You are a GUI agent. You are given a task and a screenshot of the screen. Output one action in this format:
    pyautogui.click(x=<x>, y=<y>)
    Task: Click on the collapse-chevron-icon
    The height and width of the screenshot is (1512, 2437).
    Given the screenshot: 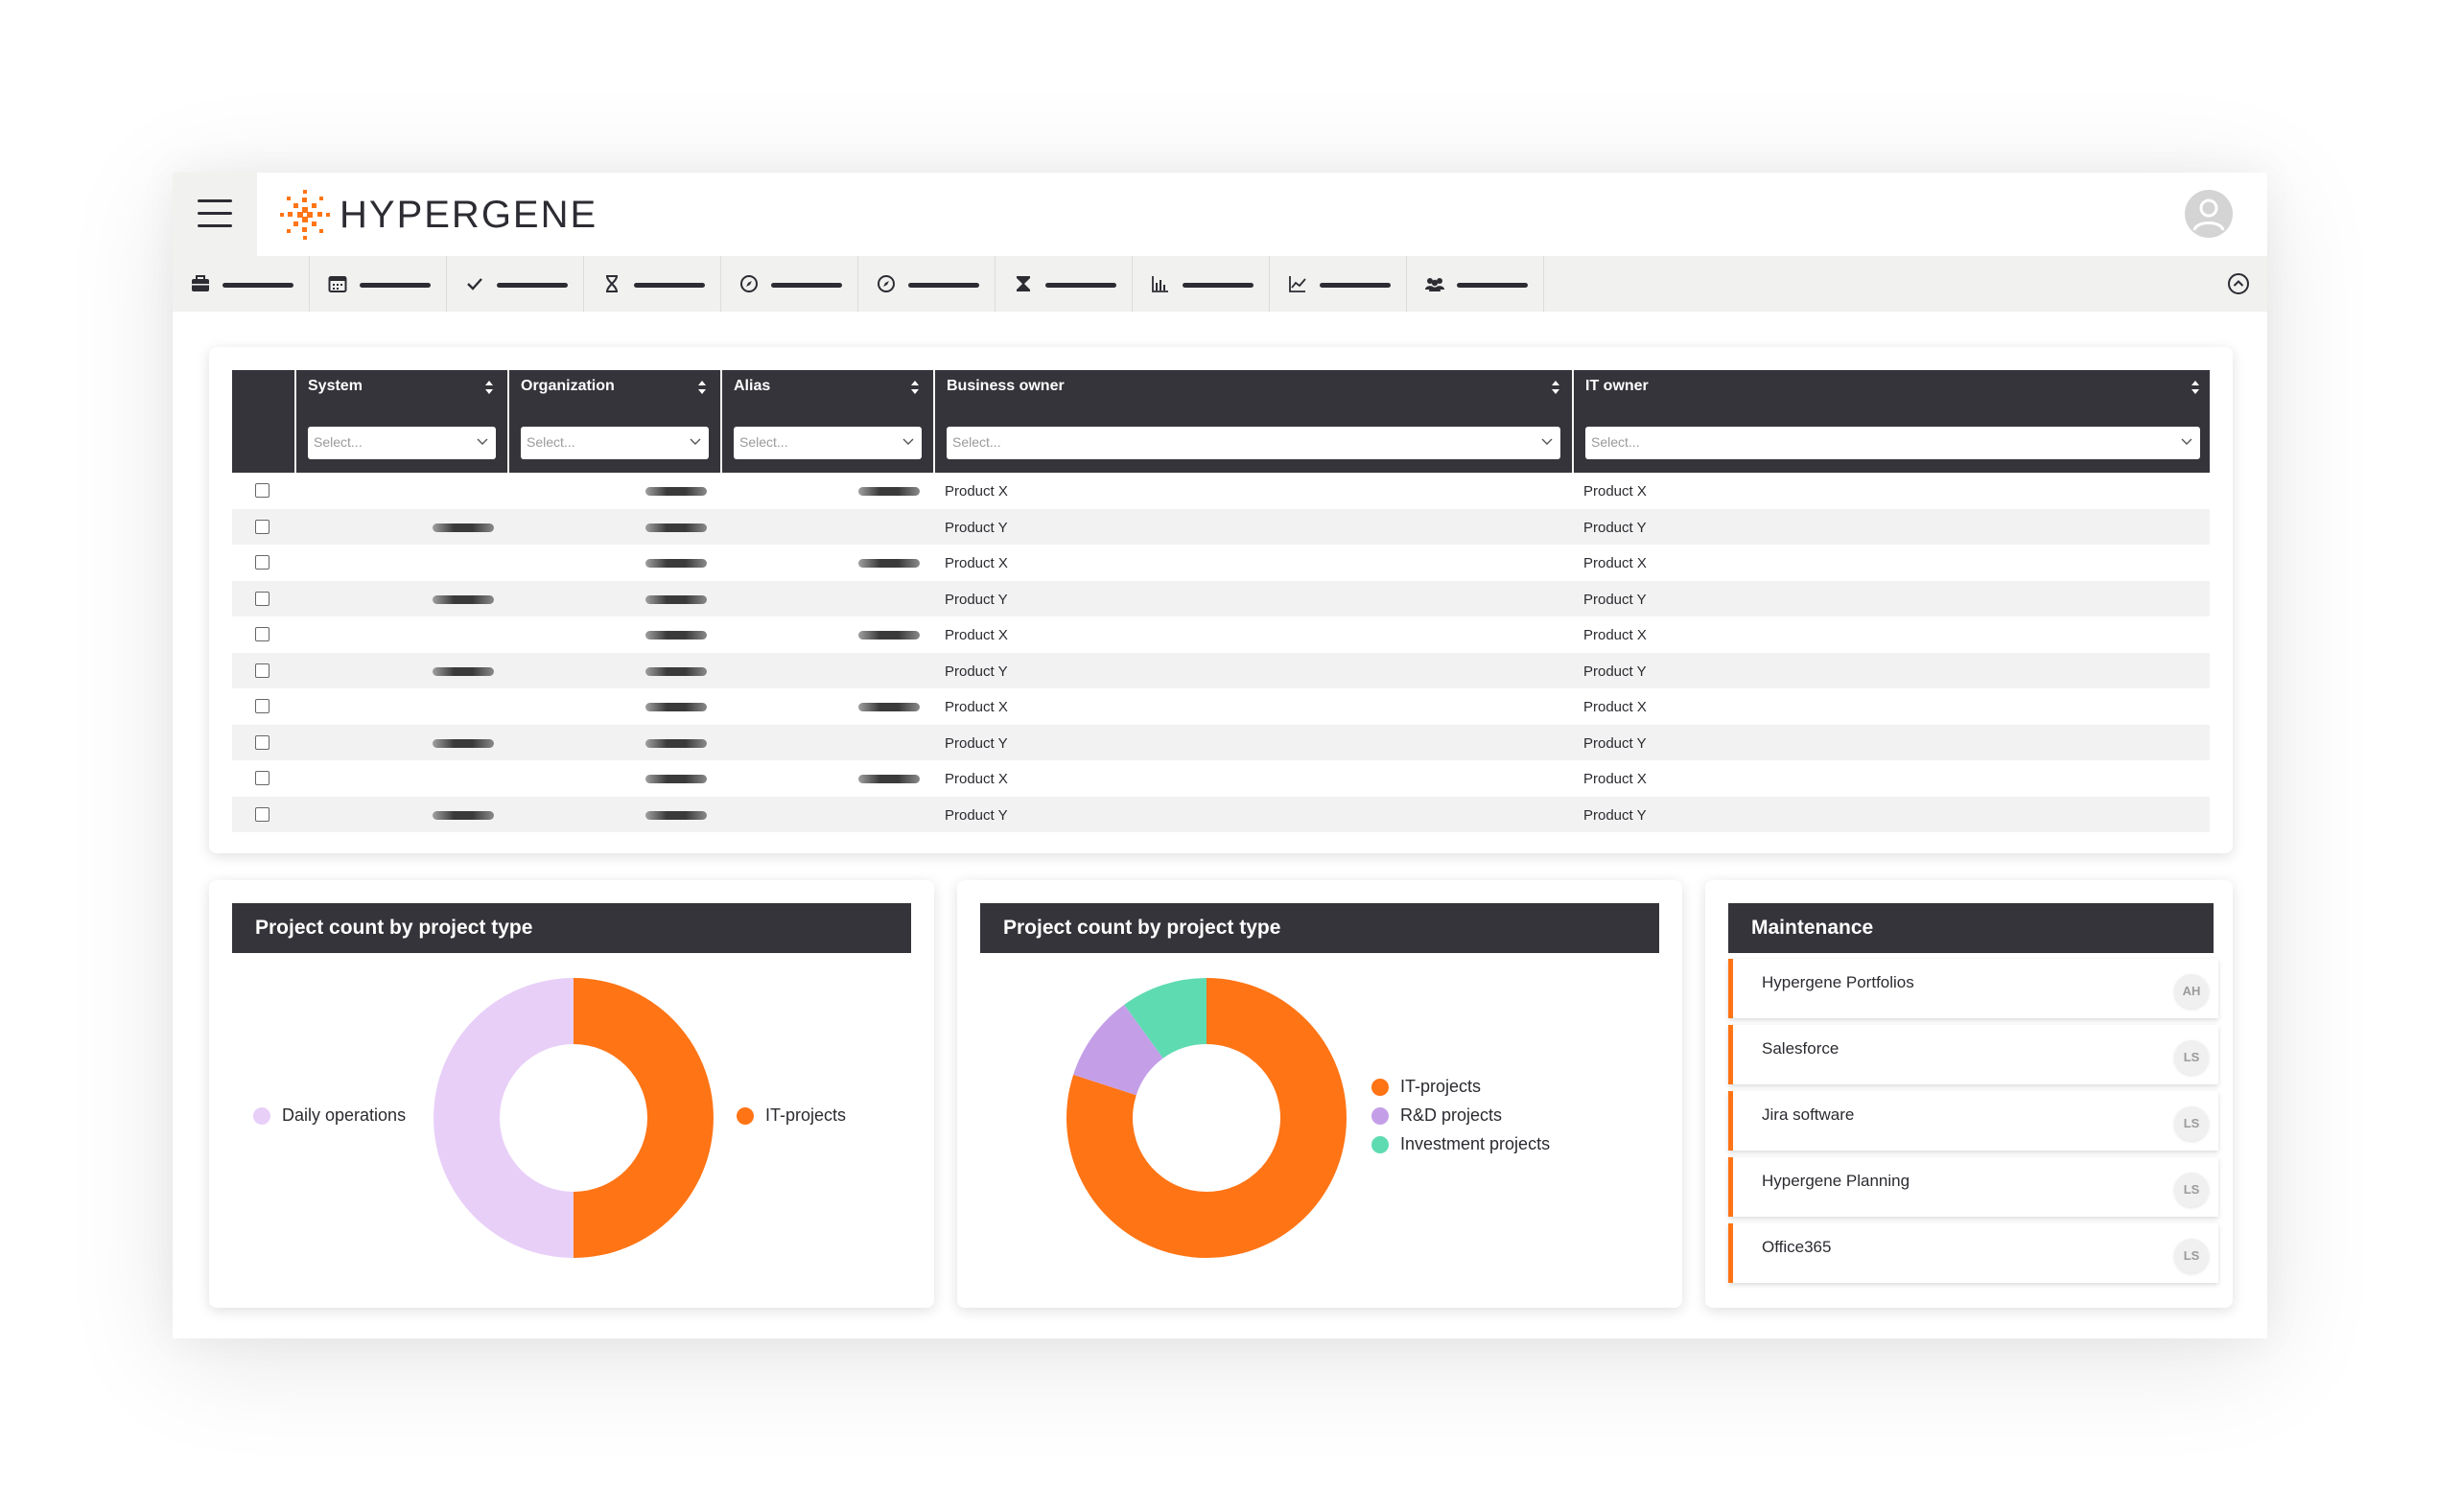 What is the action you would take?
    pyautogui.click(x=2239, y=283)
    